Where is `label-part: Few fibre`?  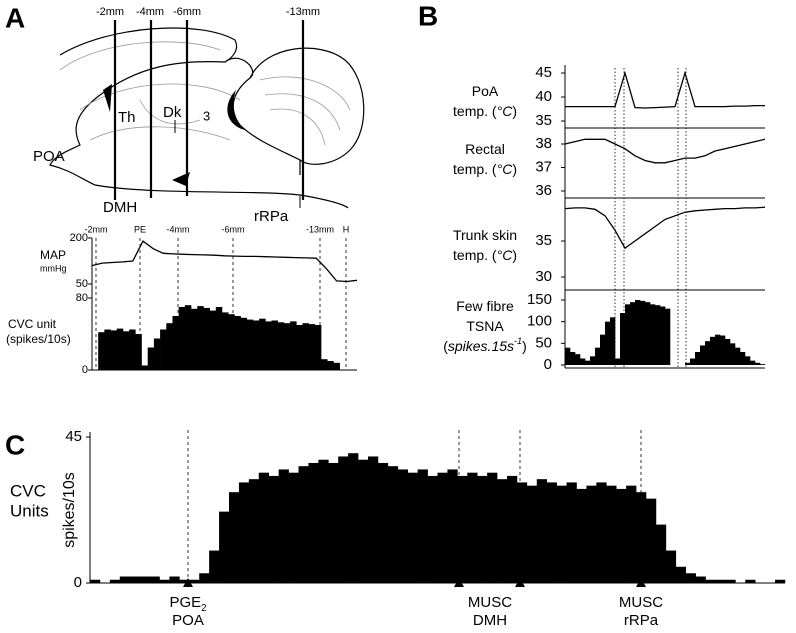
label-part: Few fibre is located at coordinates (485, 306).